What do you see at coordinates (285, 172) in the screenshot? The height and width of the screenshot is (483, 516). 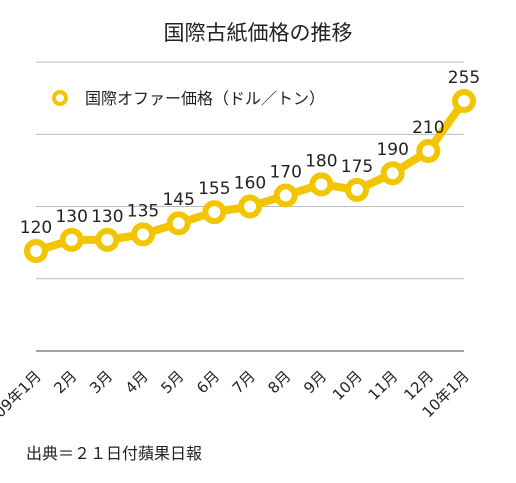 I see `data-label: 170` at bounding box center [285, 172].